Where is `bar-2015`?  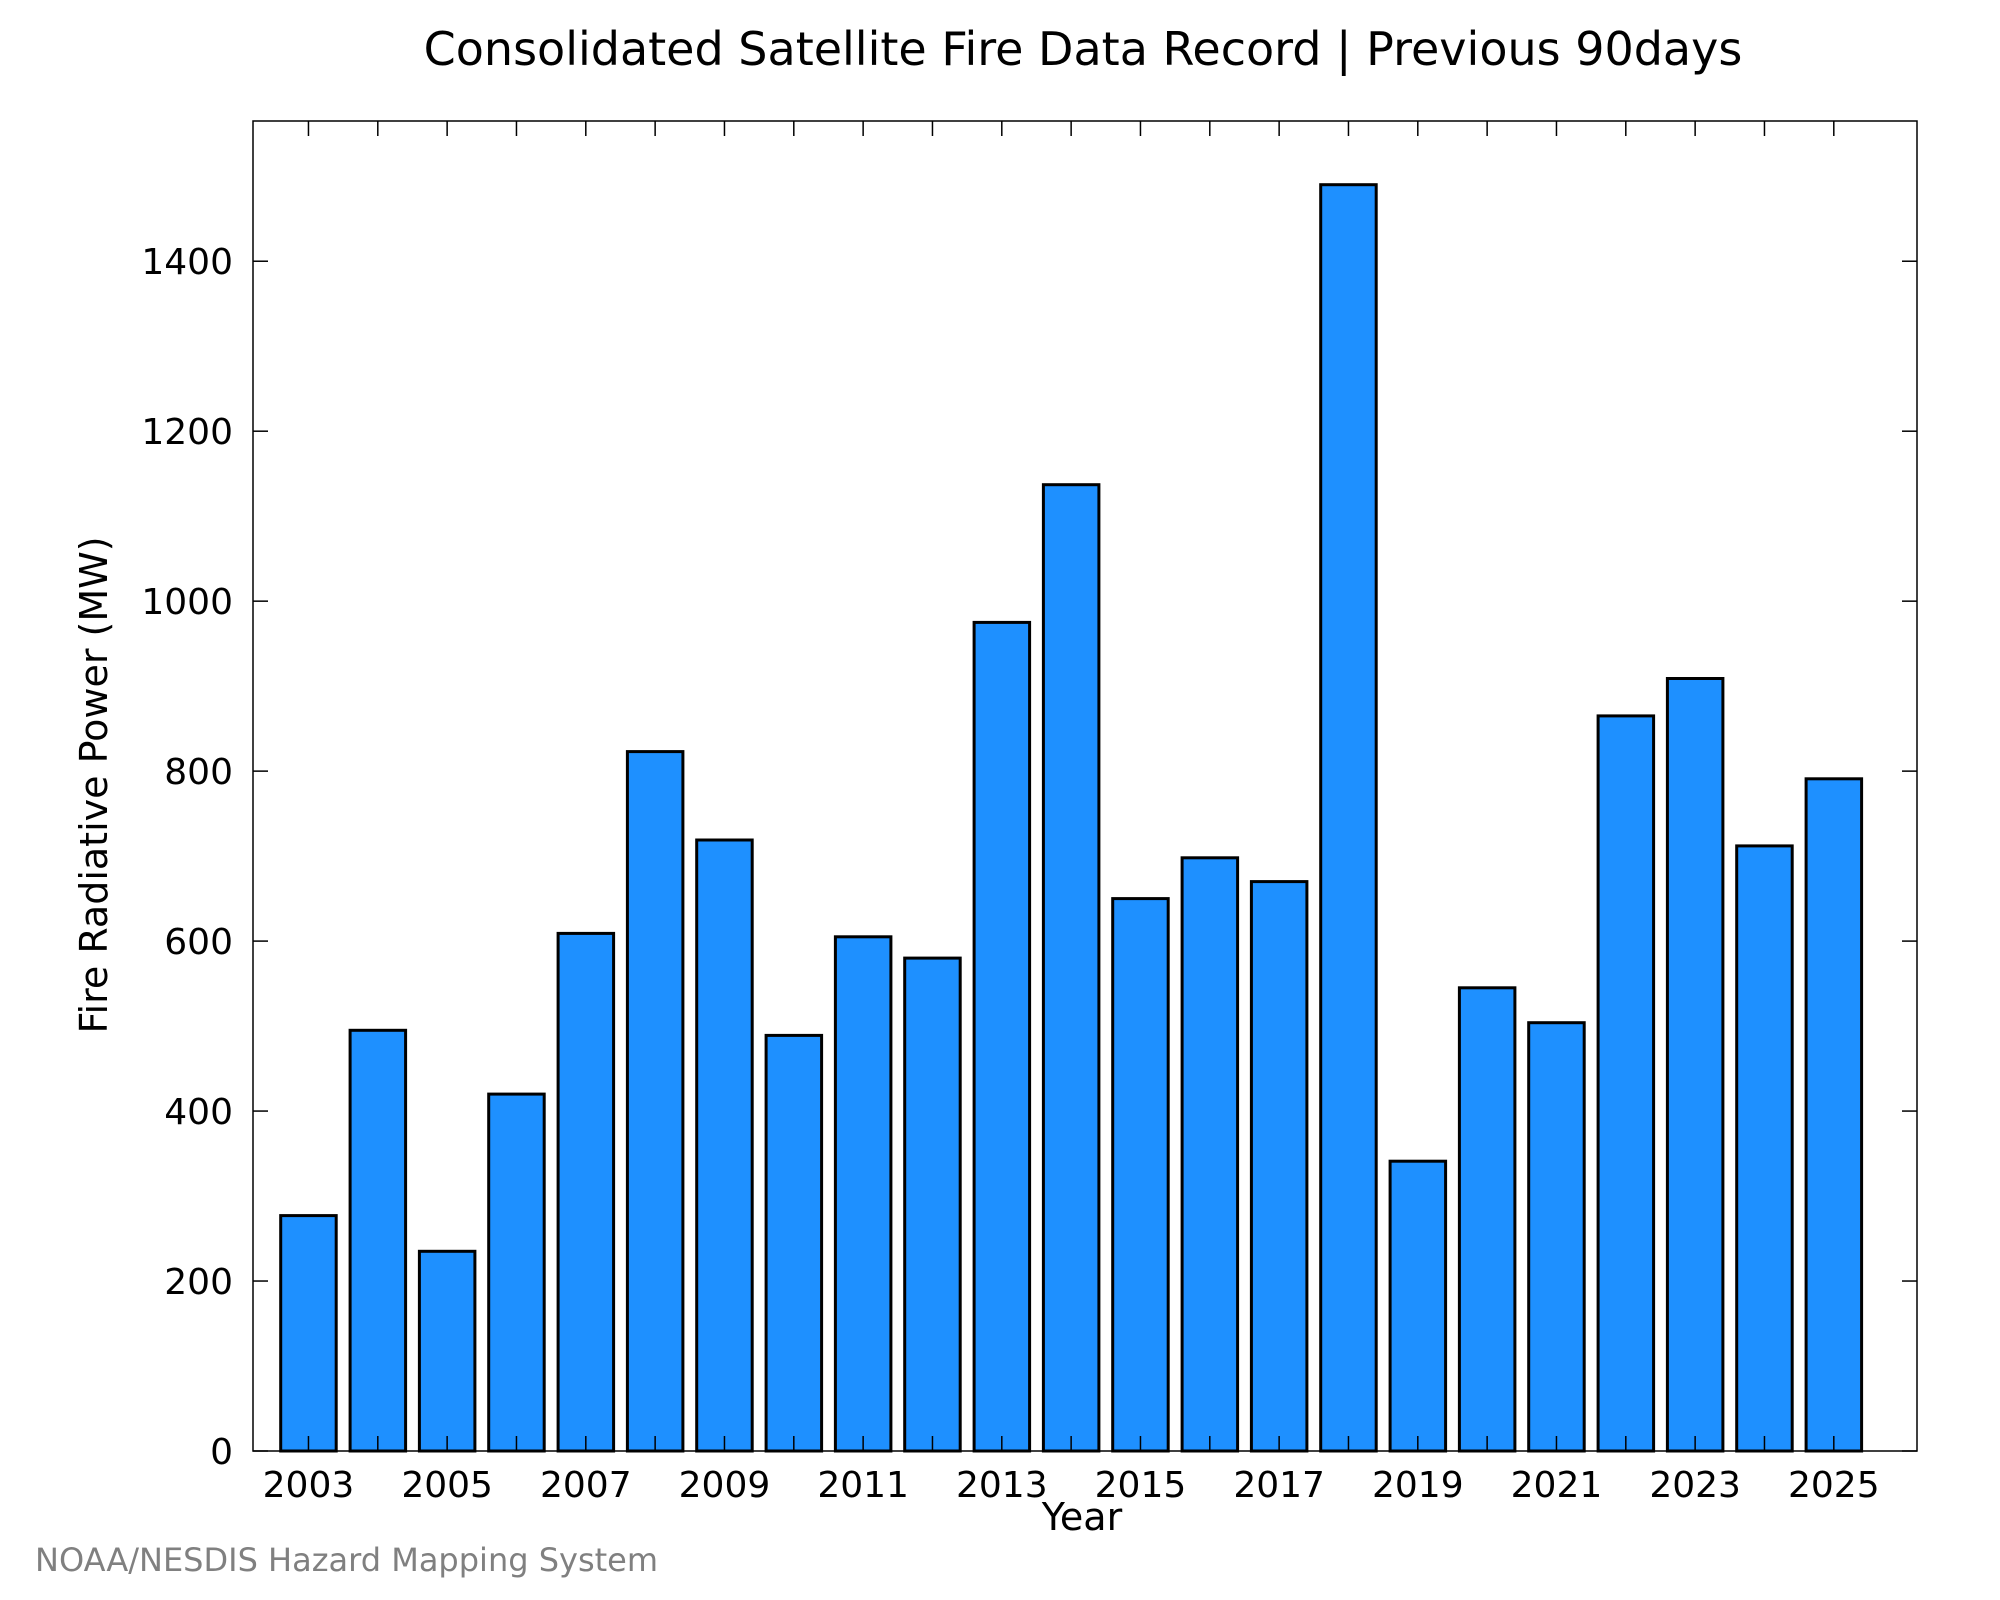
bar-2015 is located at coordinates (1140, 1175).